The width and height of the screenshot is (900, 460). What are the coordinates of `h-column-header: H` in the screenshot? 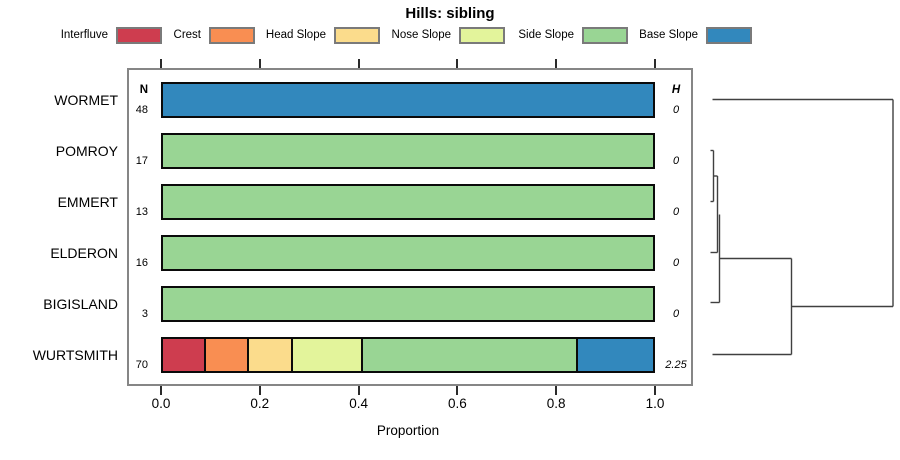 It's located at (676, 90).